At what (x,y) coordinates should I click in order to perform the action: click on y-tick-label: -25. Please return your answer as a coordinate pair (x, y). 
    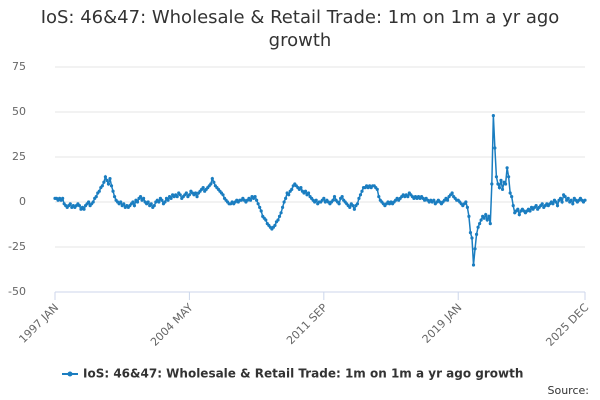
    Looking at the image, I should click on (17, 246).